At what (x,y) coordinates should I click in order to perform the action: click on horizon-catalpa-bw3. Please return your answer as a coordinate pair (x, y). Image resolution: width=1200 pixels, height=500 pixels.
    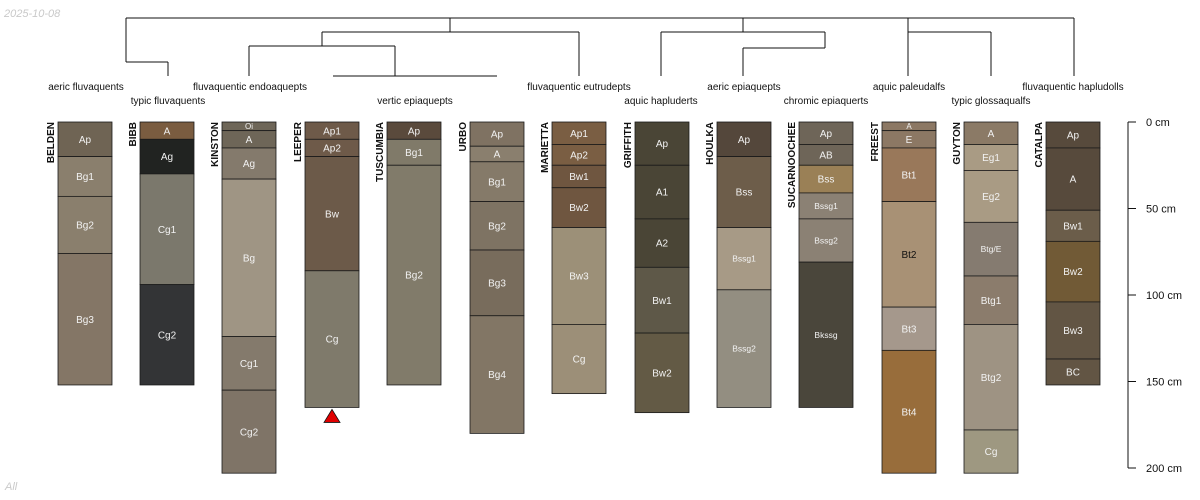
    Looking at the image, I should click on (1073, 330).